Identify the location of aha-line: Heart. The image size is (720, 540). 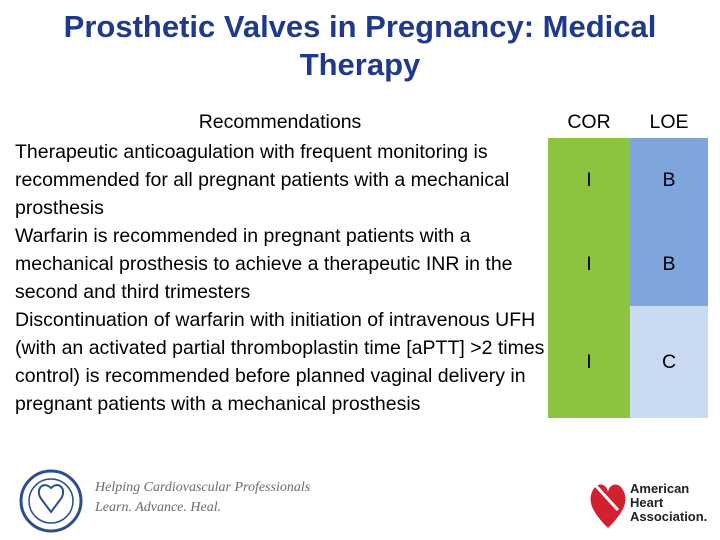
(647, 502).